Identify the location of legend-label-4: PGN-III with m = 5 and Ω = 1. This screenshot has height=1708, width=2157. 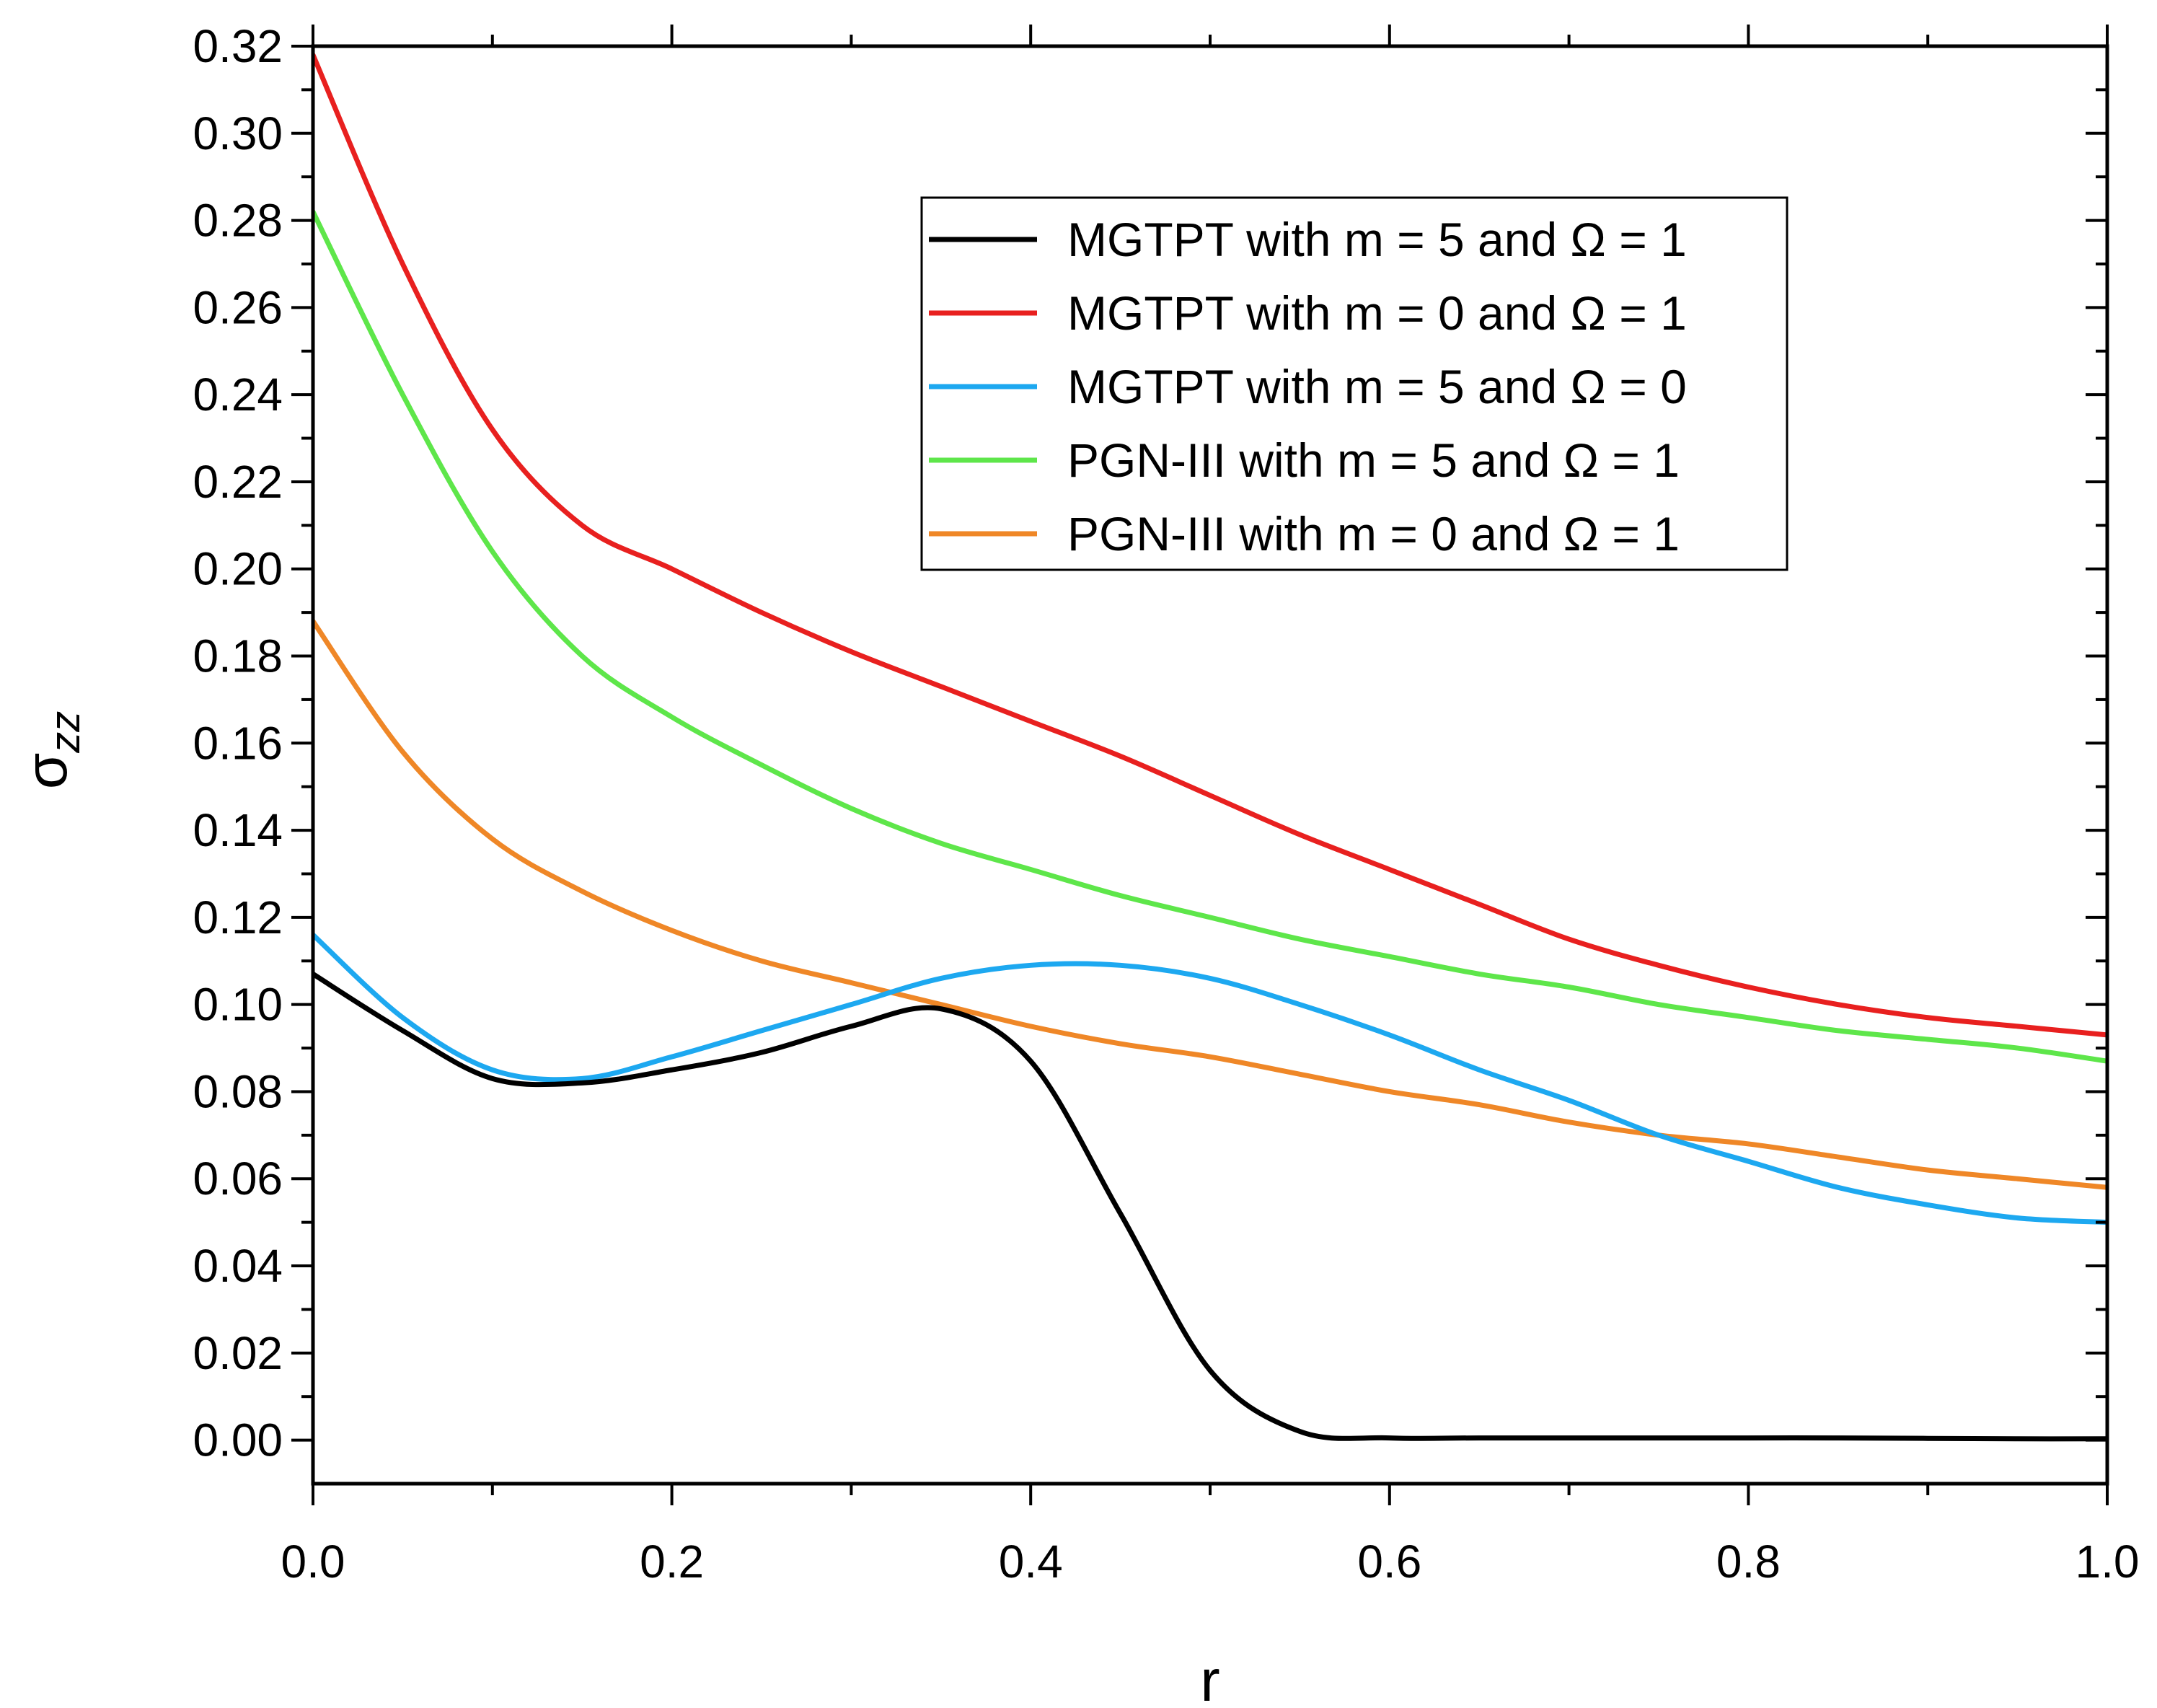
(1373, 460).